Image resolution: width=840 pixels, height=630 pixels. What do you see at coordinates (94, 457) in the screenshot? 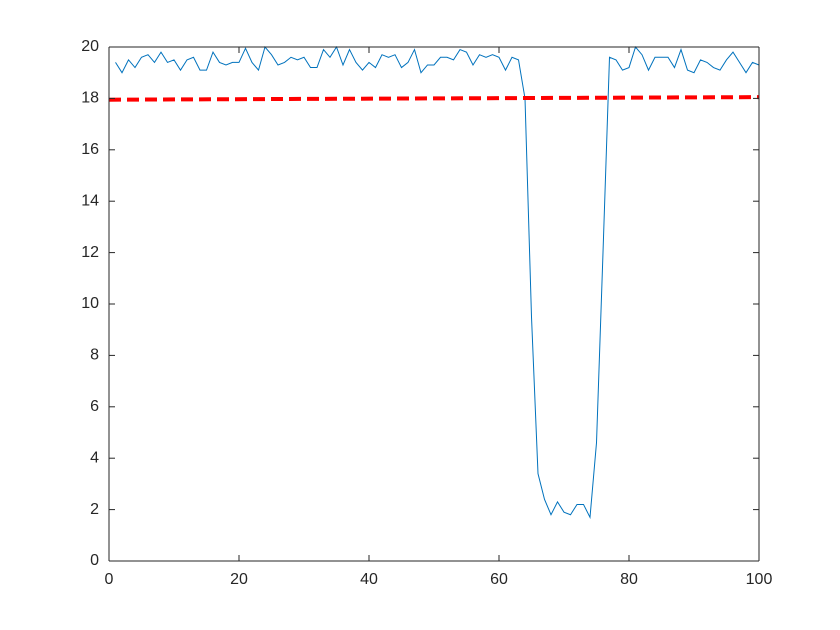
I see `y-tick-label: 4` at bounding box center [94, 457].